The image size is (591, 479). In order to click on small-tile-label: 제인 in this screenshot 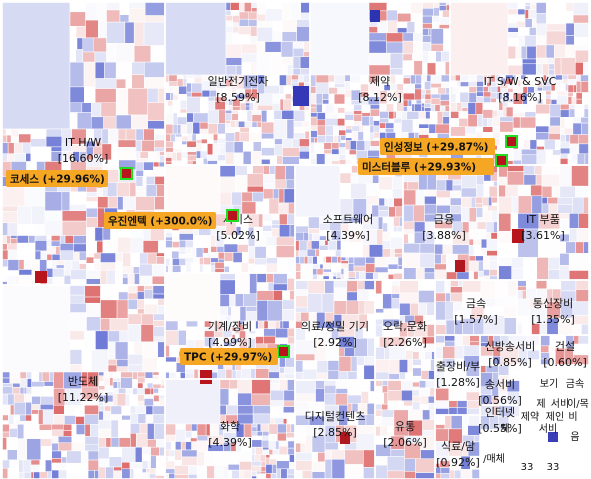, I will do `click(555, 417)`.